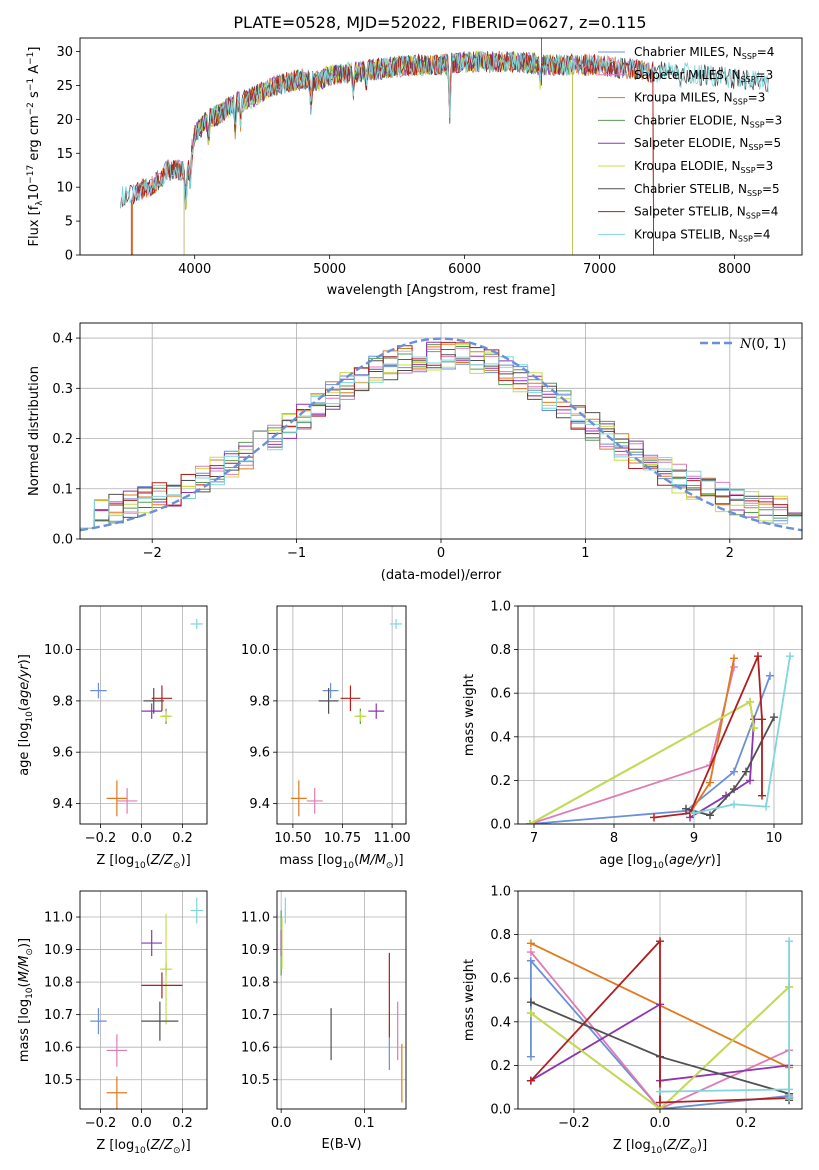 This screenshot has height=1170, width=819. What do you see at coordinates (62, 540) in the screenshot?
I see `y-tick-label: 0.0` at bounding box center [62, 540].